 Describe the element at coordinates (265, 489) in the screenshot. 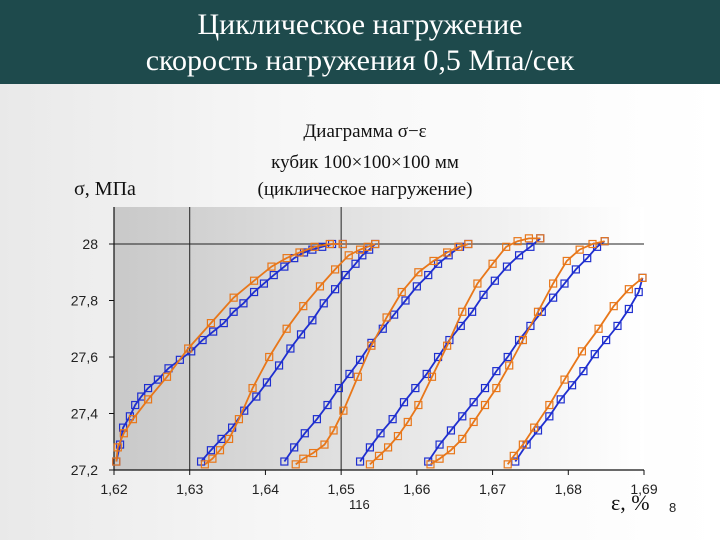

I see `x-tick-label: 1,64` at that location.